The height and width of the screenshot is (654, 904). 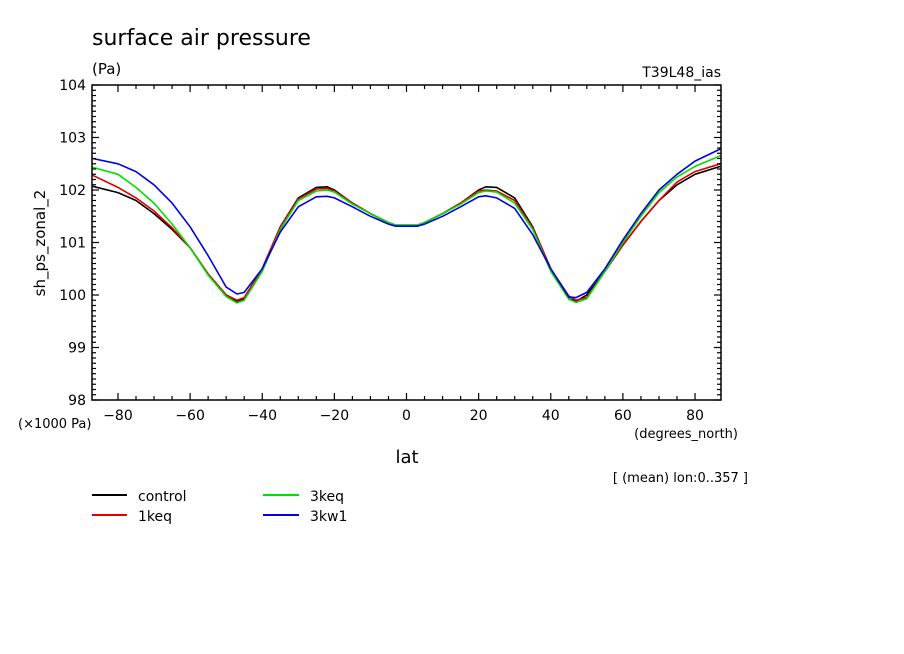 I want to click on legend-item-control: control, so click(x=139, y=497).